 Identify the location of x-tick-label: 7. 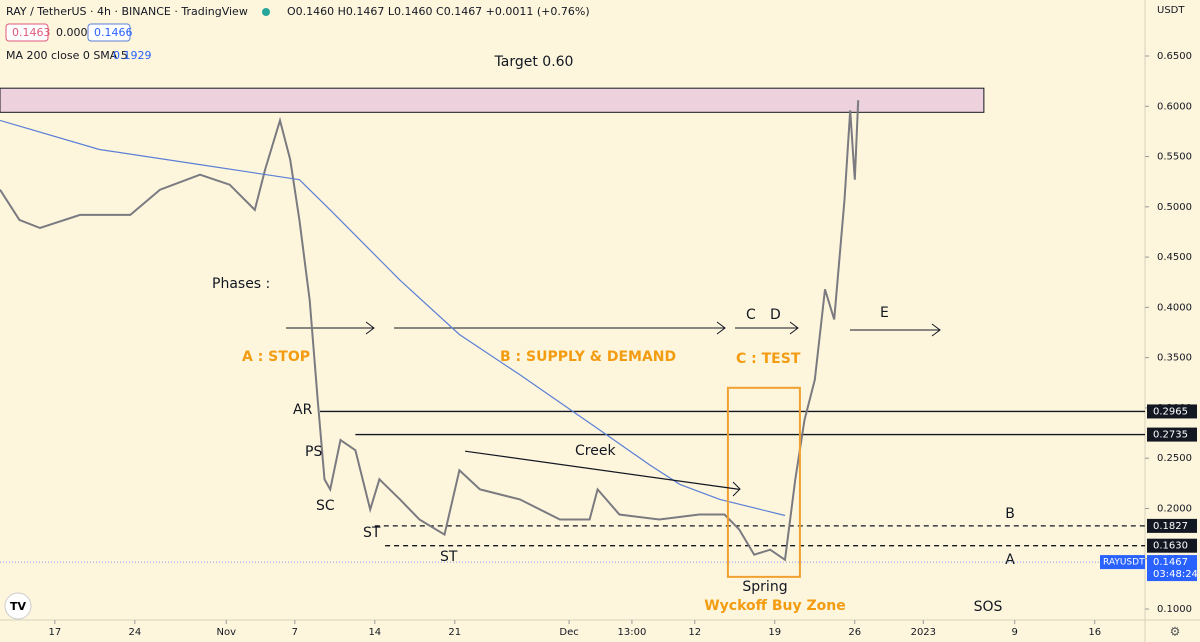
(295, 632).